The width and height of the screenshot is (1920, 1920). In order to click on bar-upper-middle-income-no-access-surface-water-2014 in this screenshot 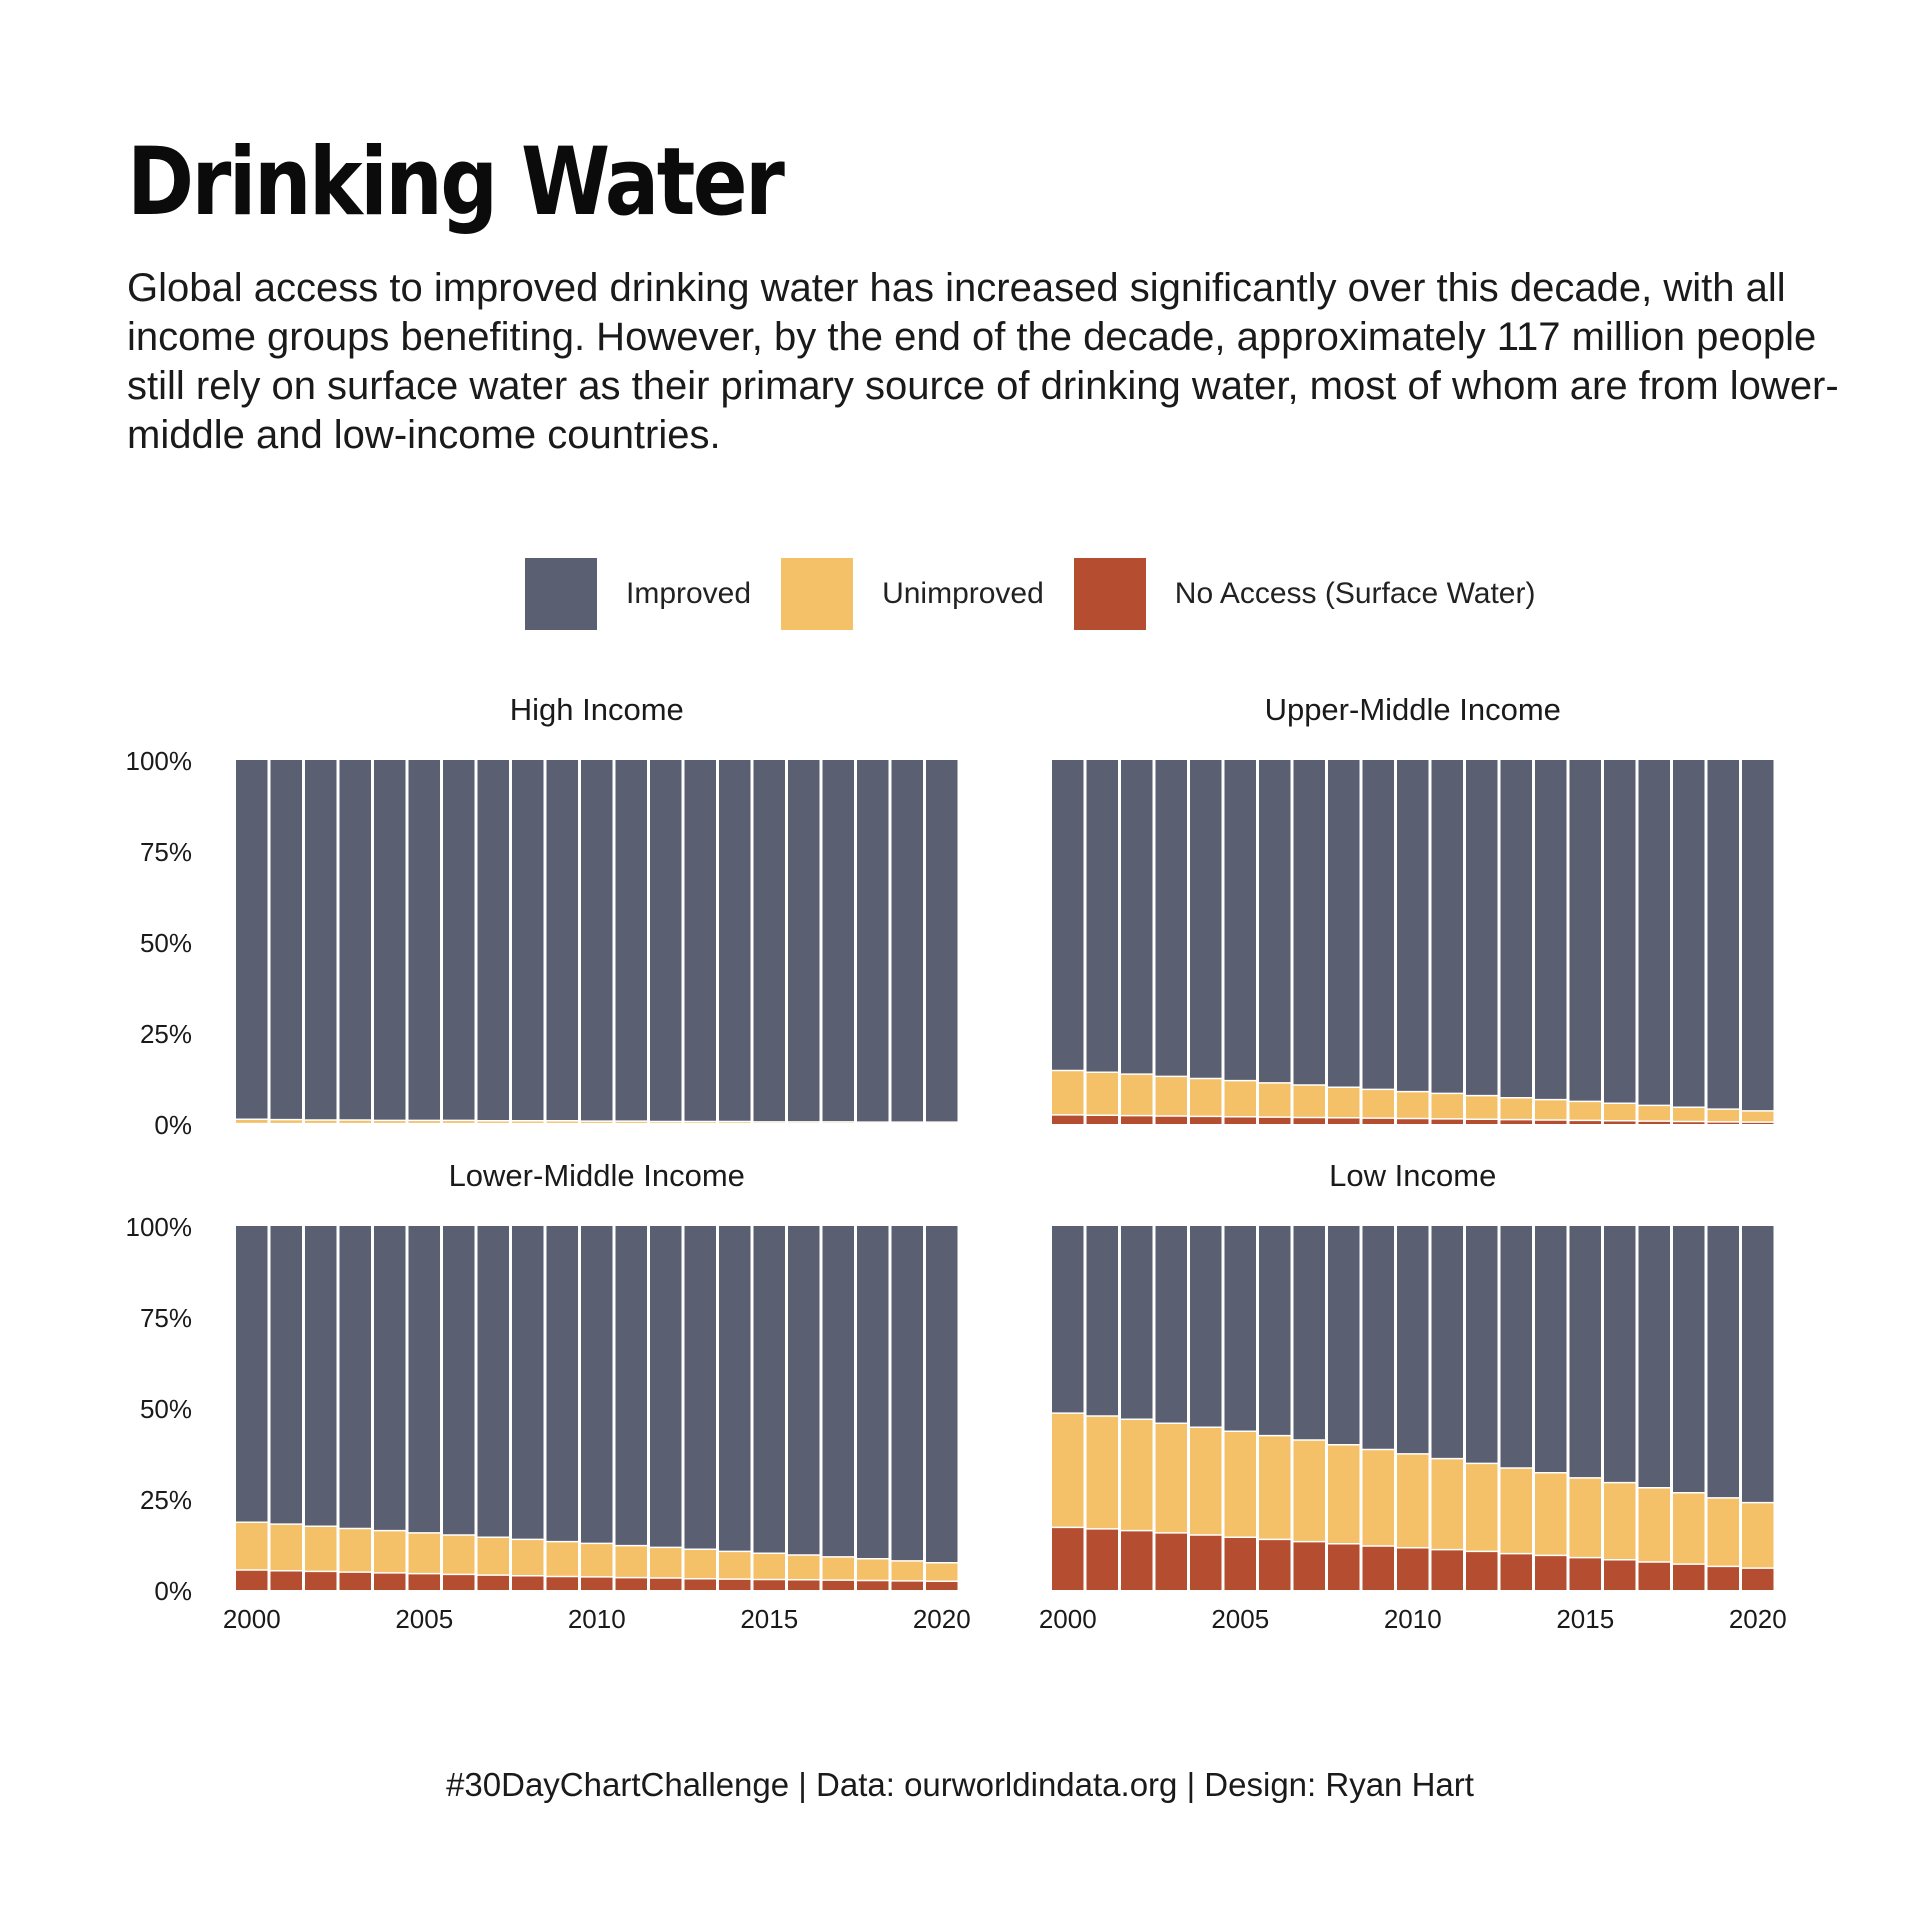, I will do `click(1551, 1121)`.